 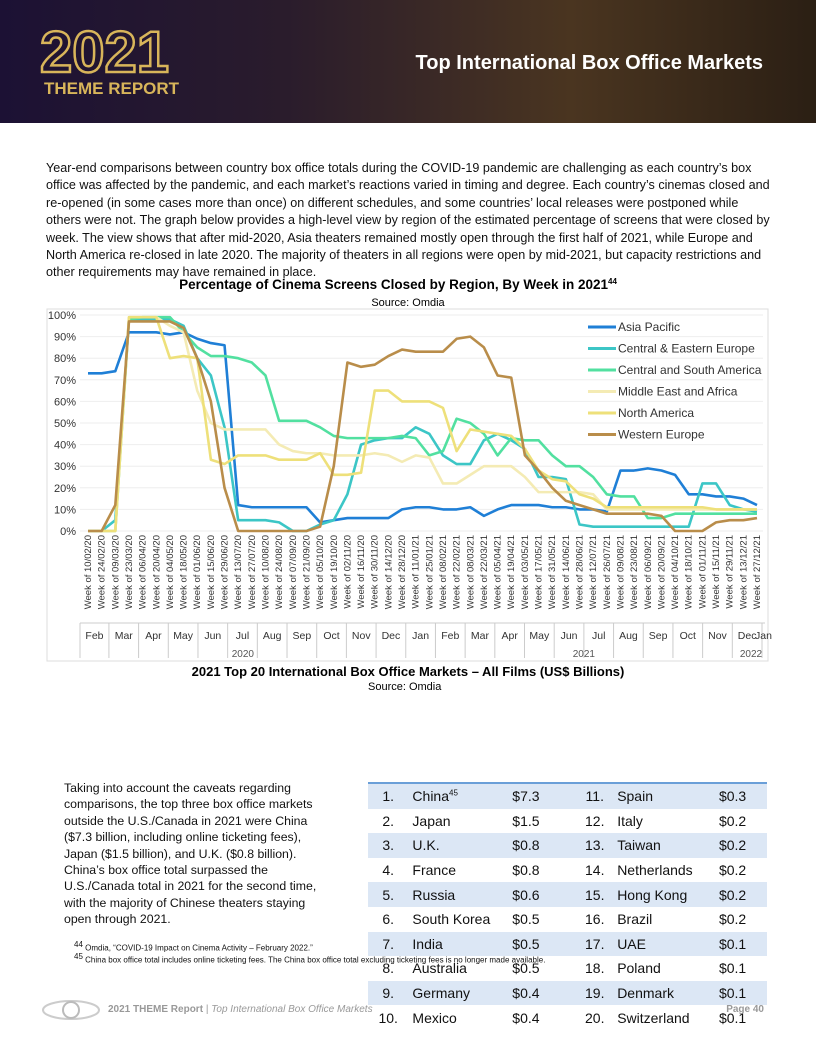 I want to click on x-tick-label: Week of 23/03/20, so click(x=129, y=572).